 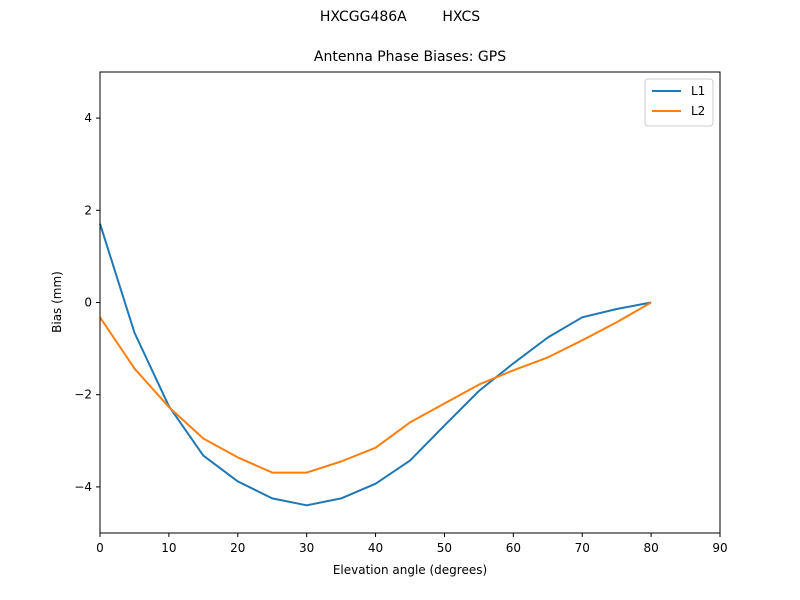 What do you see at coordinates (83, 395) in the screenshot?
I see `y-tick-label: −2` at bounding box center [83, 395].